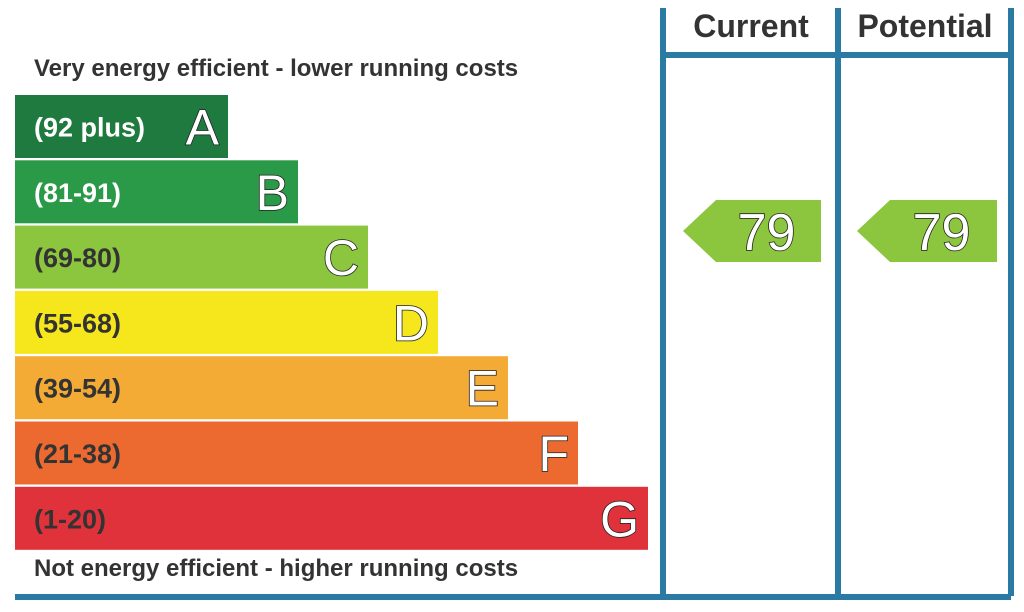 The height and width of the screenshot is (612, 1024). What do you see at coordinates (341, 258) in the screenshot?
I see `band-letter: C` at bounding box center [341, 258].